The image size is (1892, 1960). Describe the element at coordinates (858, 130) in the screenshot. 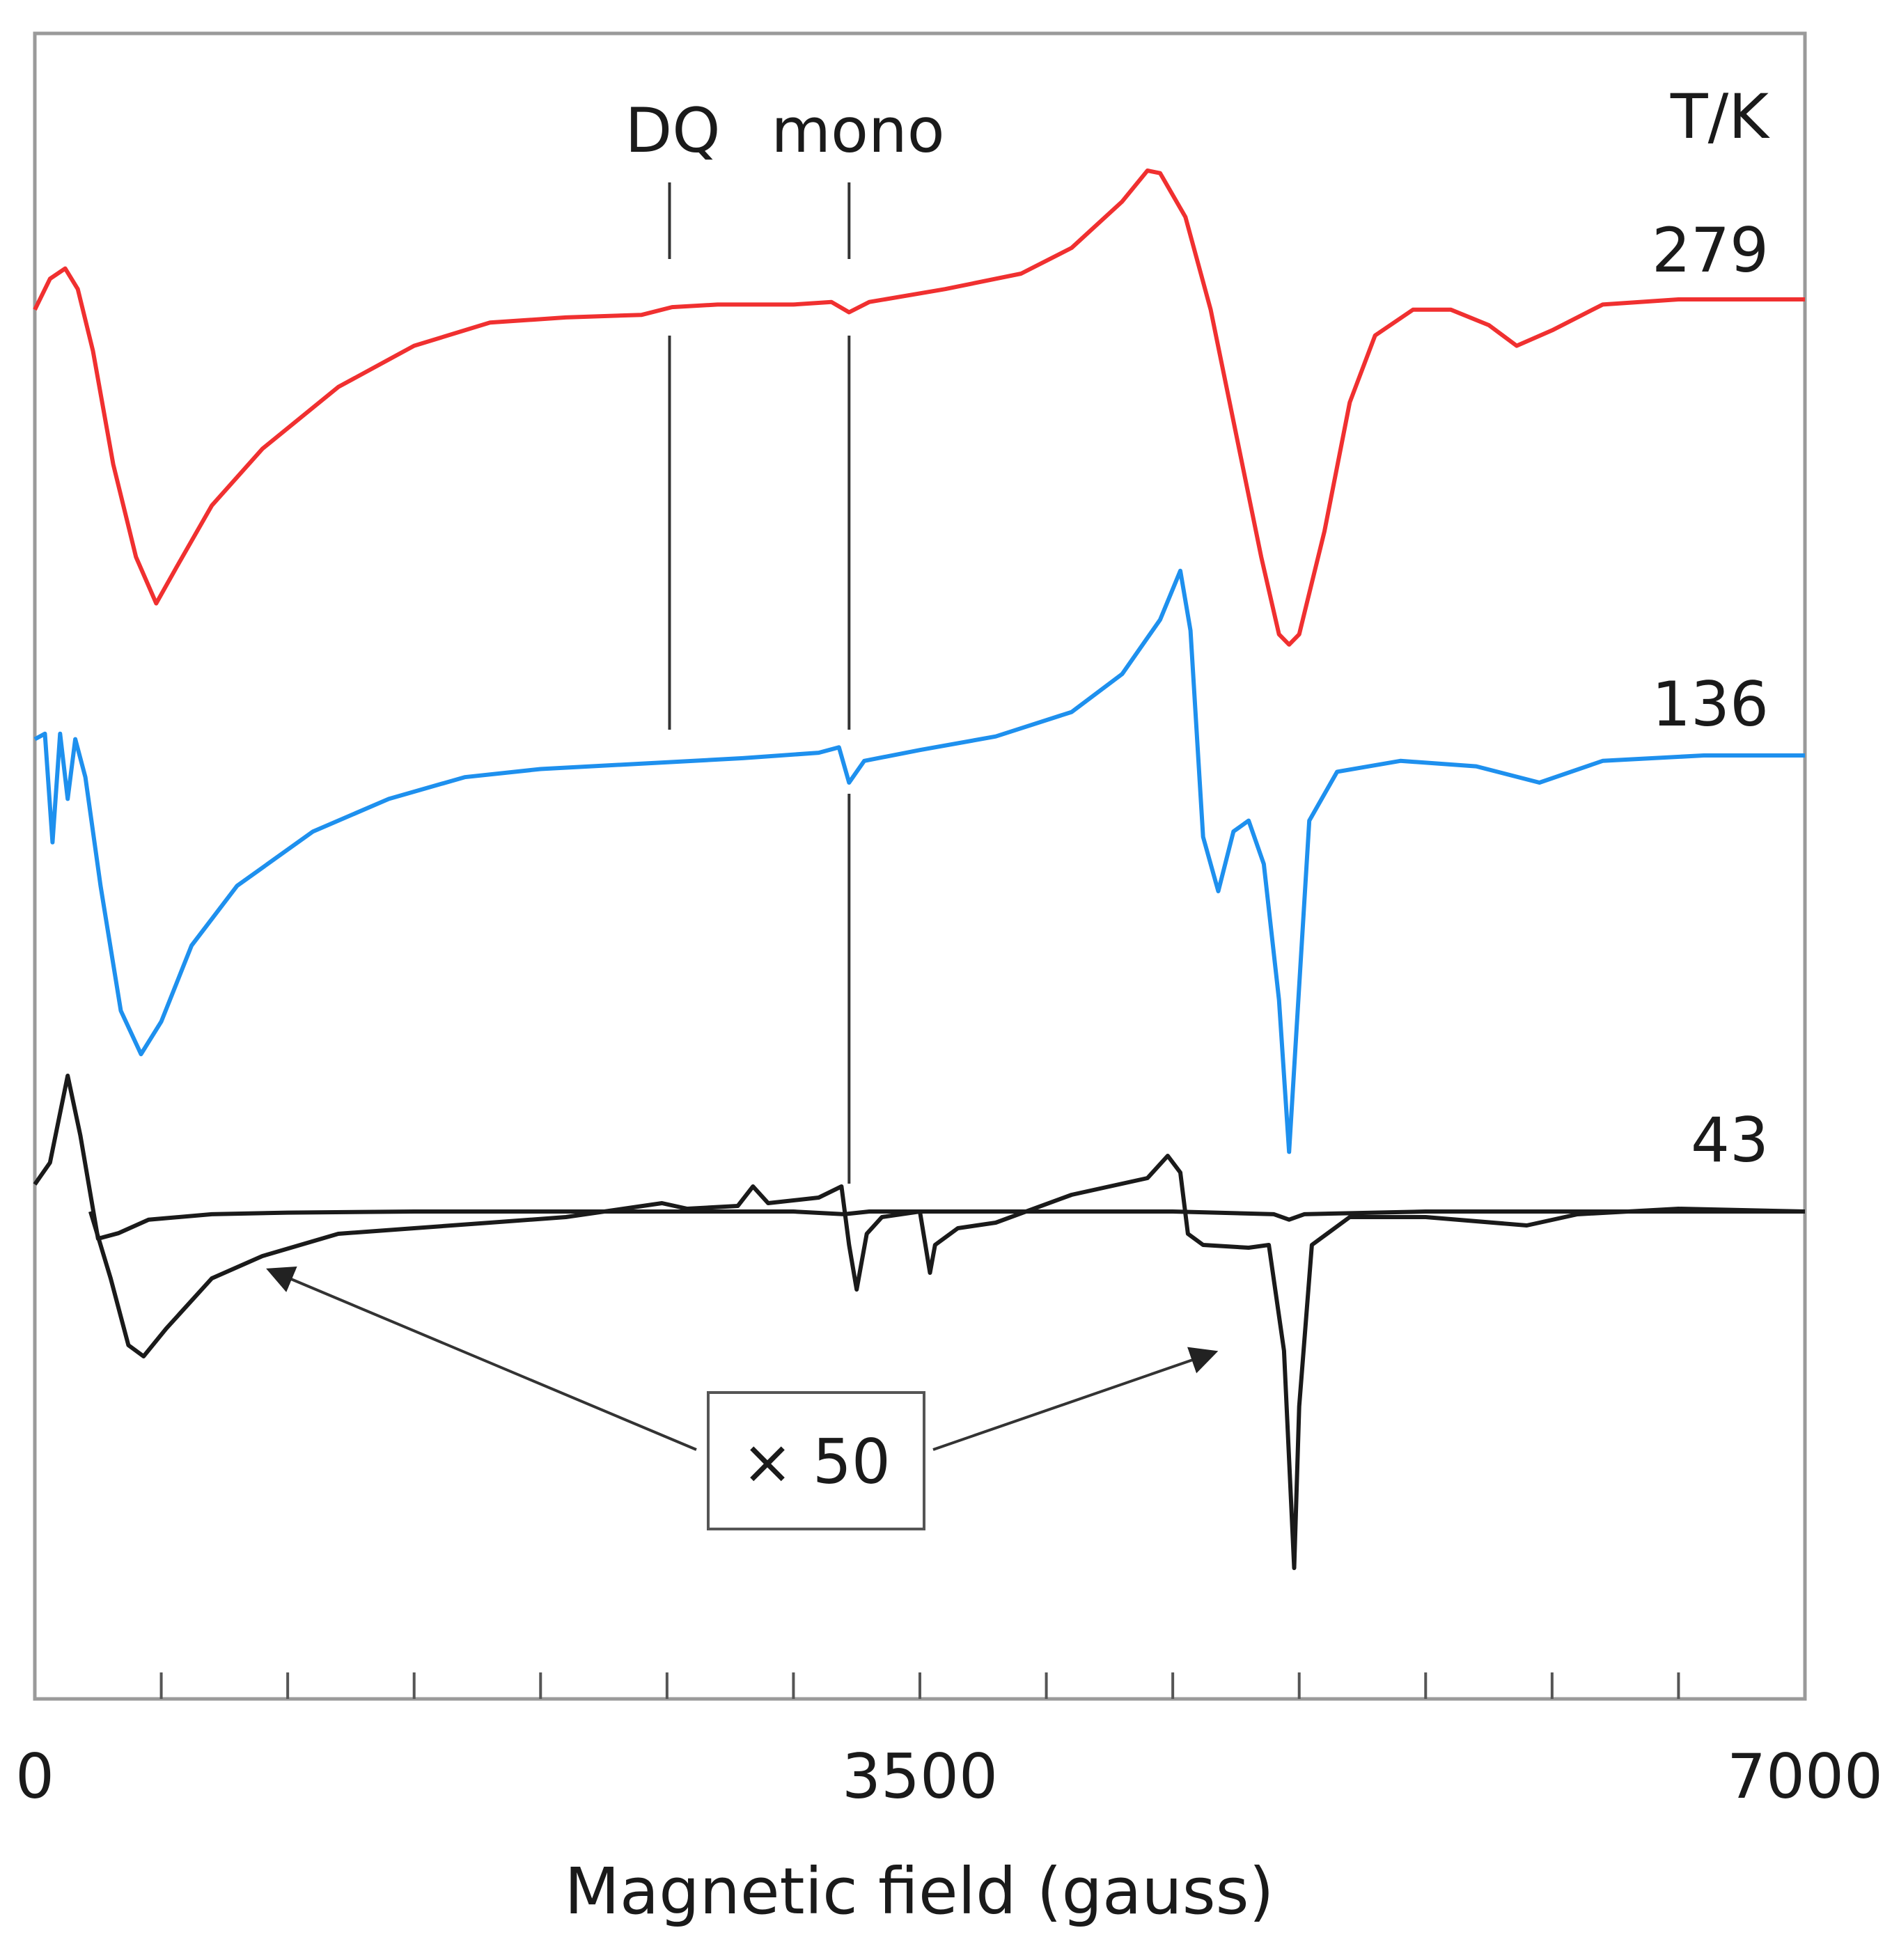

I see `mono-label: mono` at that location.